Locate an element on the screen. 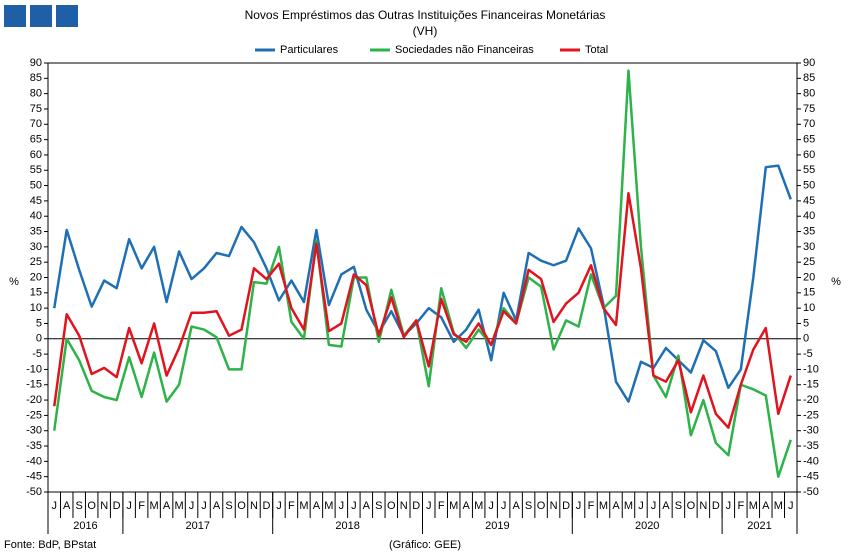  y2-tick-label: 90 is located at coordinates (809, 63).